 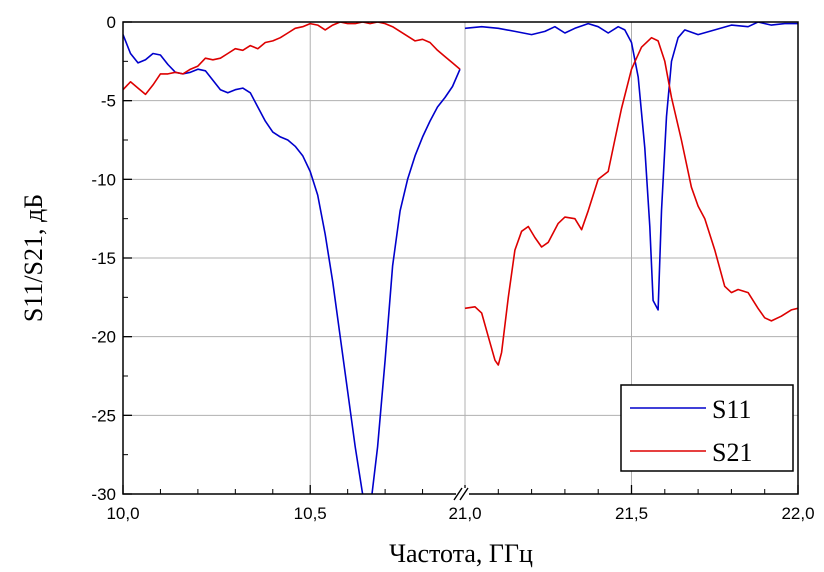 What do you see at coordinates (416, 281) in the screenshot?
I see `series-line-s11` at bounding box center [416, 281].